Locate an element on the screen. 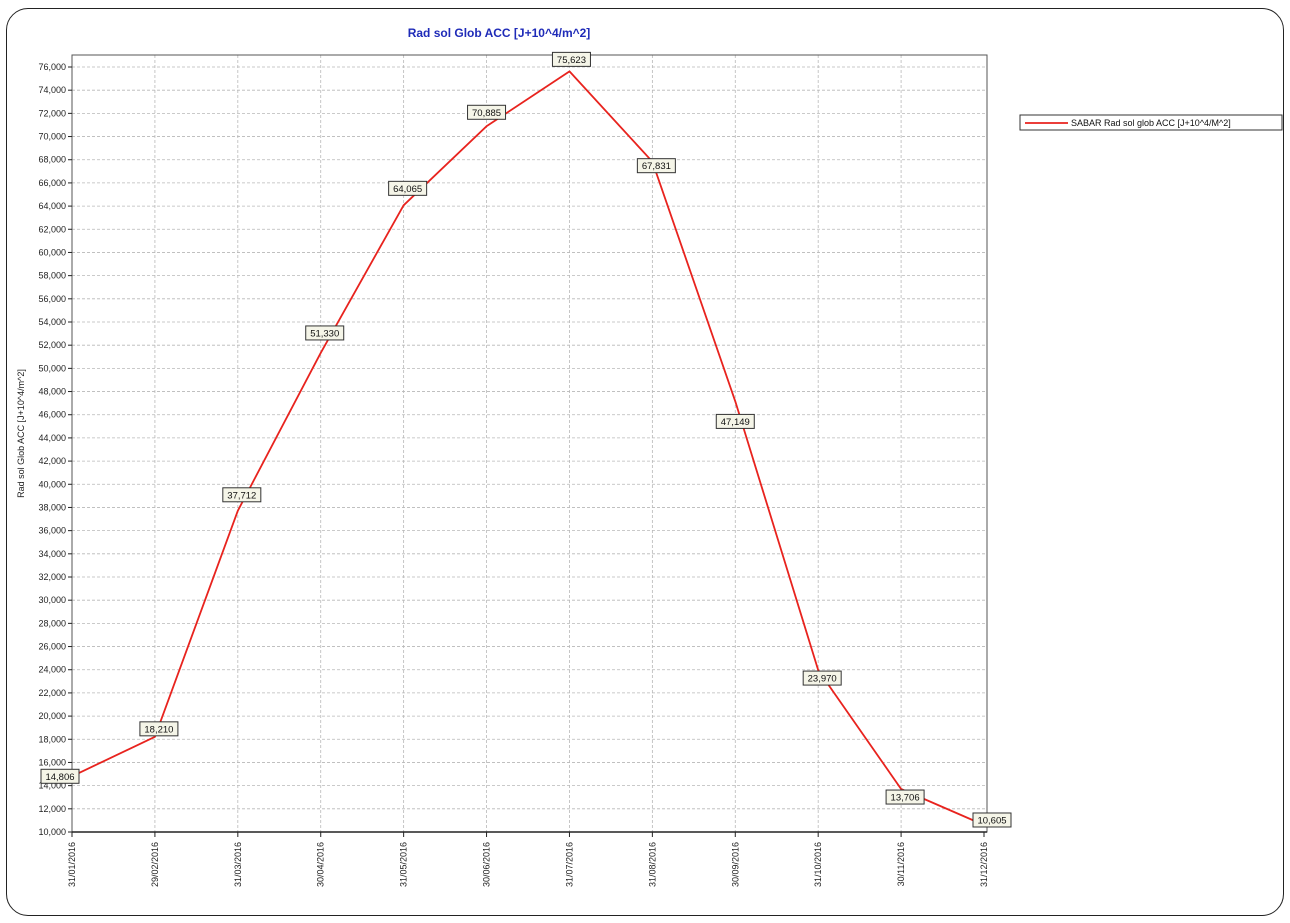 The width and height of the screenshot is (1290, 923). legend-entry: SABAR Rad sol glob ACC [J+10^4/M^2] is located at coordinates (1151, 123).